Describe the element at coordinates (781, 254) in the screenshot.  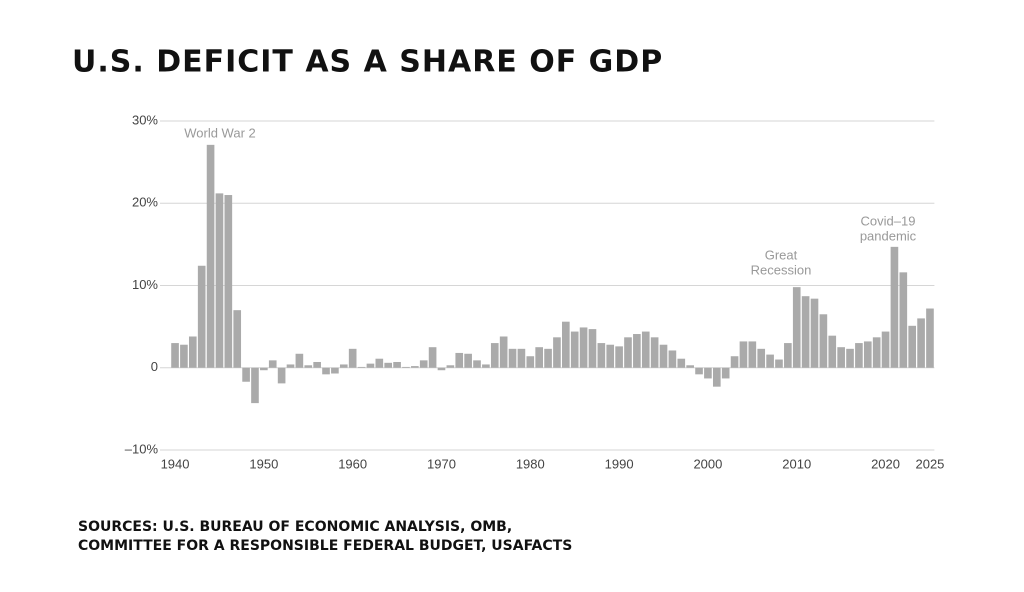
I see `annotation: Great` at that location.